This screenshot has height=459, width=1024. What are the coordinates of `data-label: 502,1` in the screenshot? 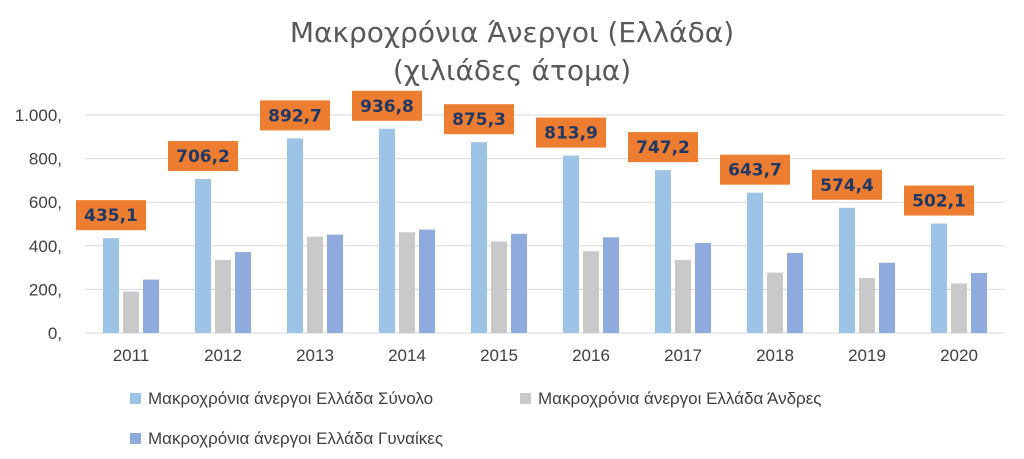 It's located at (939, 202).